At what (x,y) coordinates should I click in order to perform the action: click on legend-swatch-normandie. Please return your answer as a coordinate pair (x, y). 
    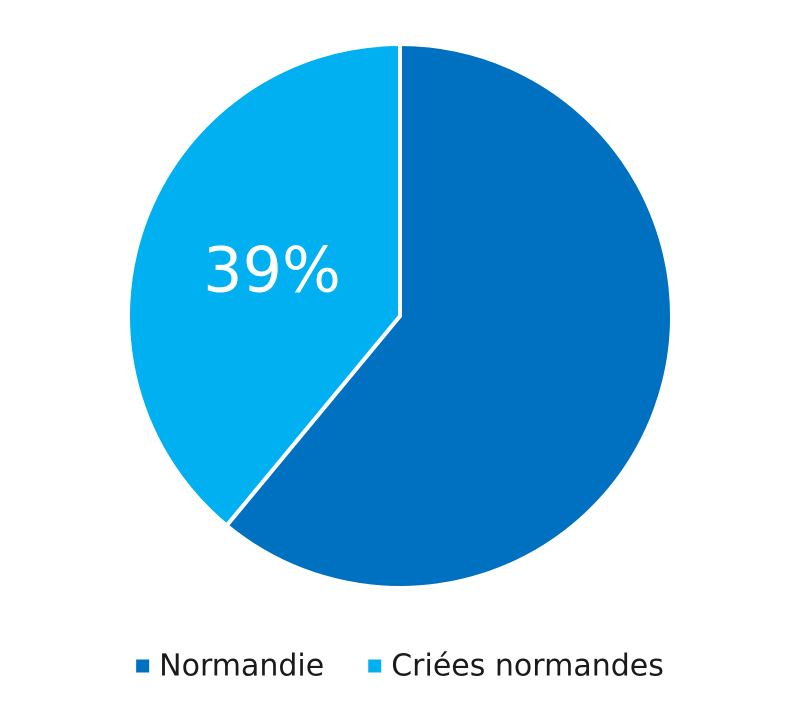
    Looking at the image, I should click on (143, 666).